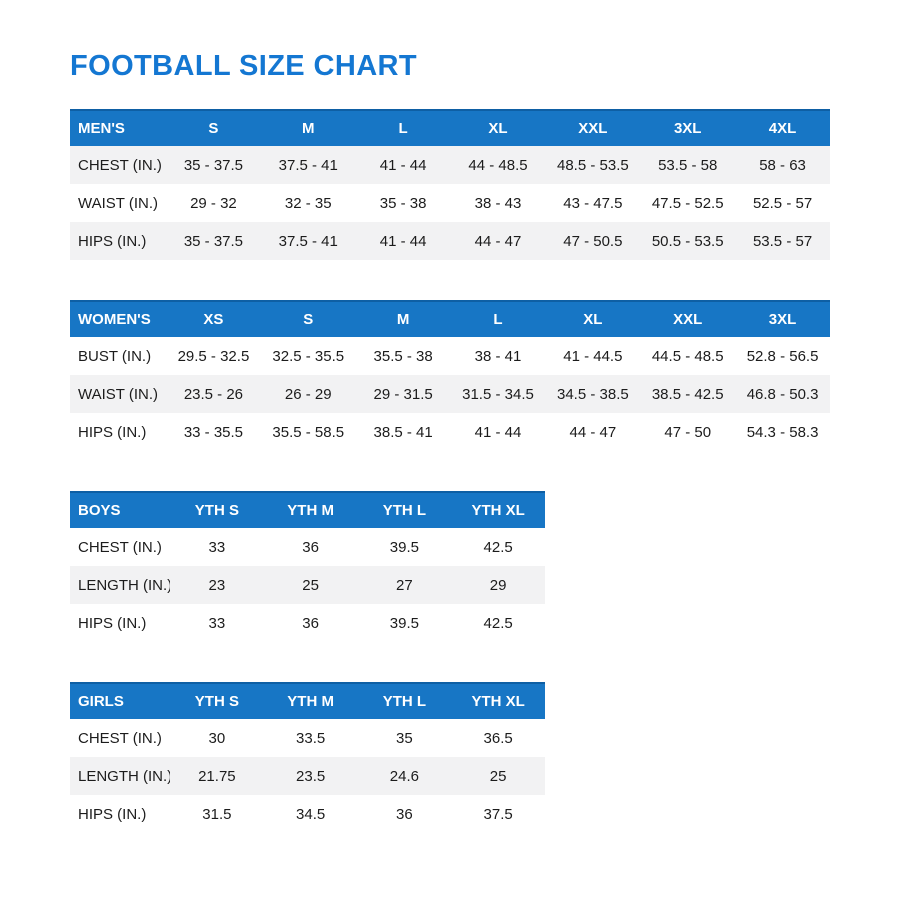 The width and height of the screenshot is (900, 900). What do you see at coordinates (307, 776) in the screenshot?
I see `table-row: LENGTH (IN.) 21.75 23.5 24.6 25` at bounding box center [307, 776].